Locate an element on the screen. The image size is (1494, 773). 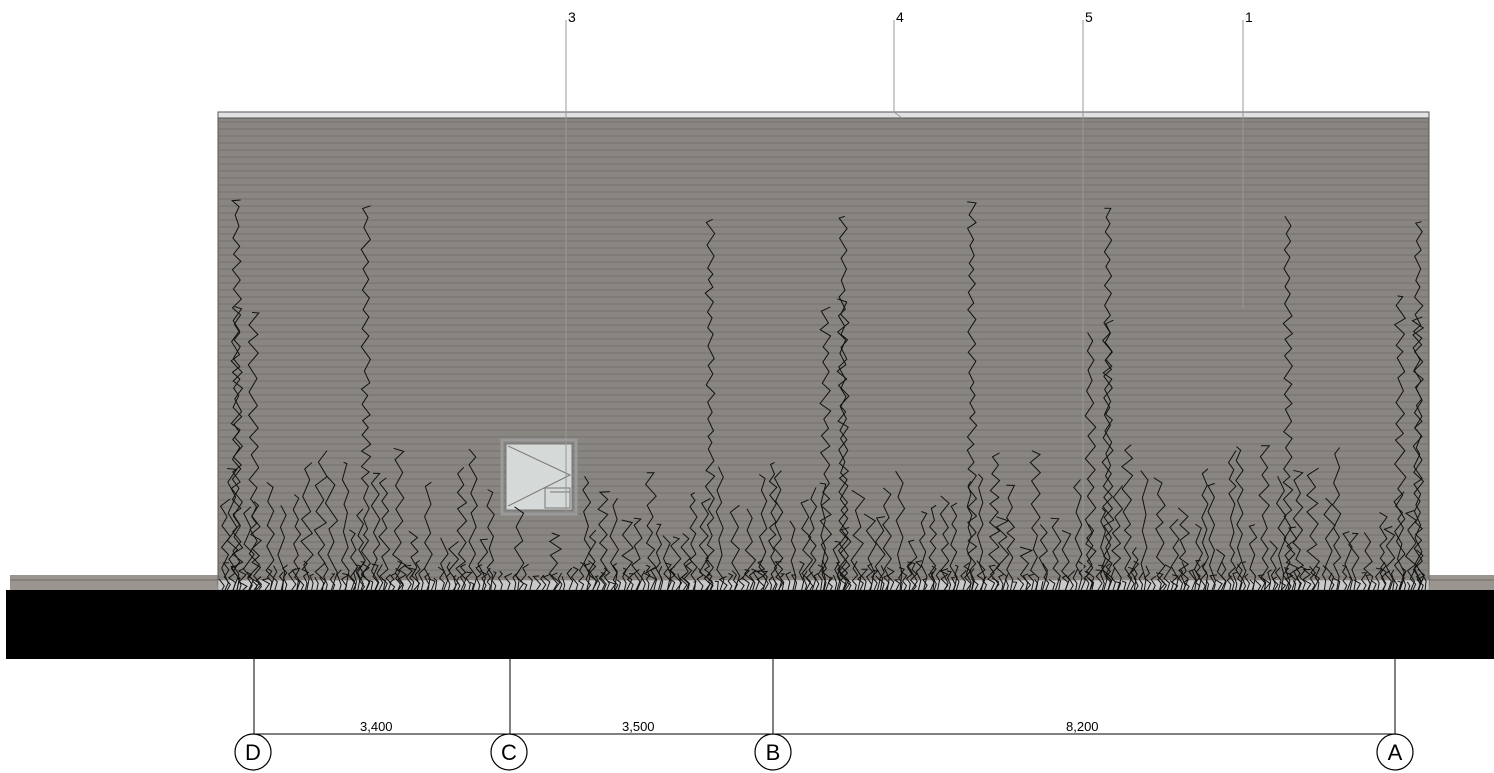
callout-3: 3 is located at coordinates (570, 262).